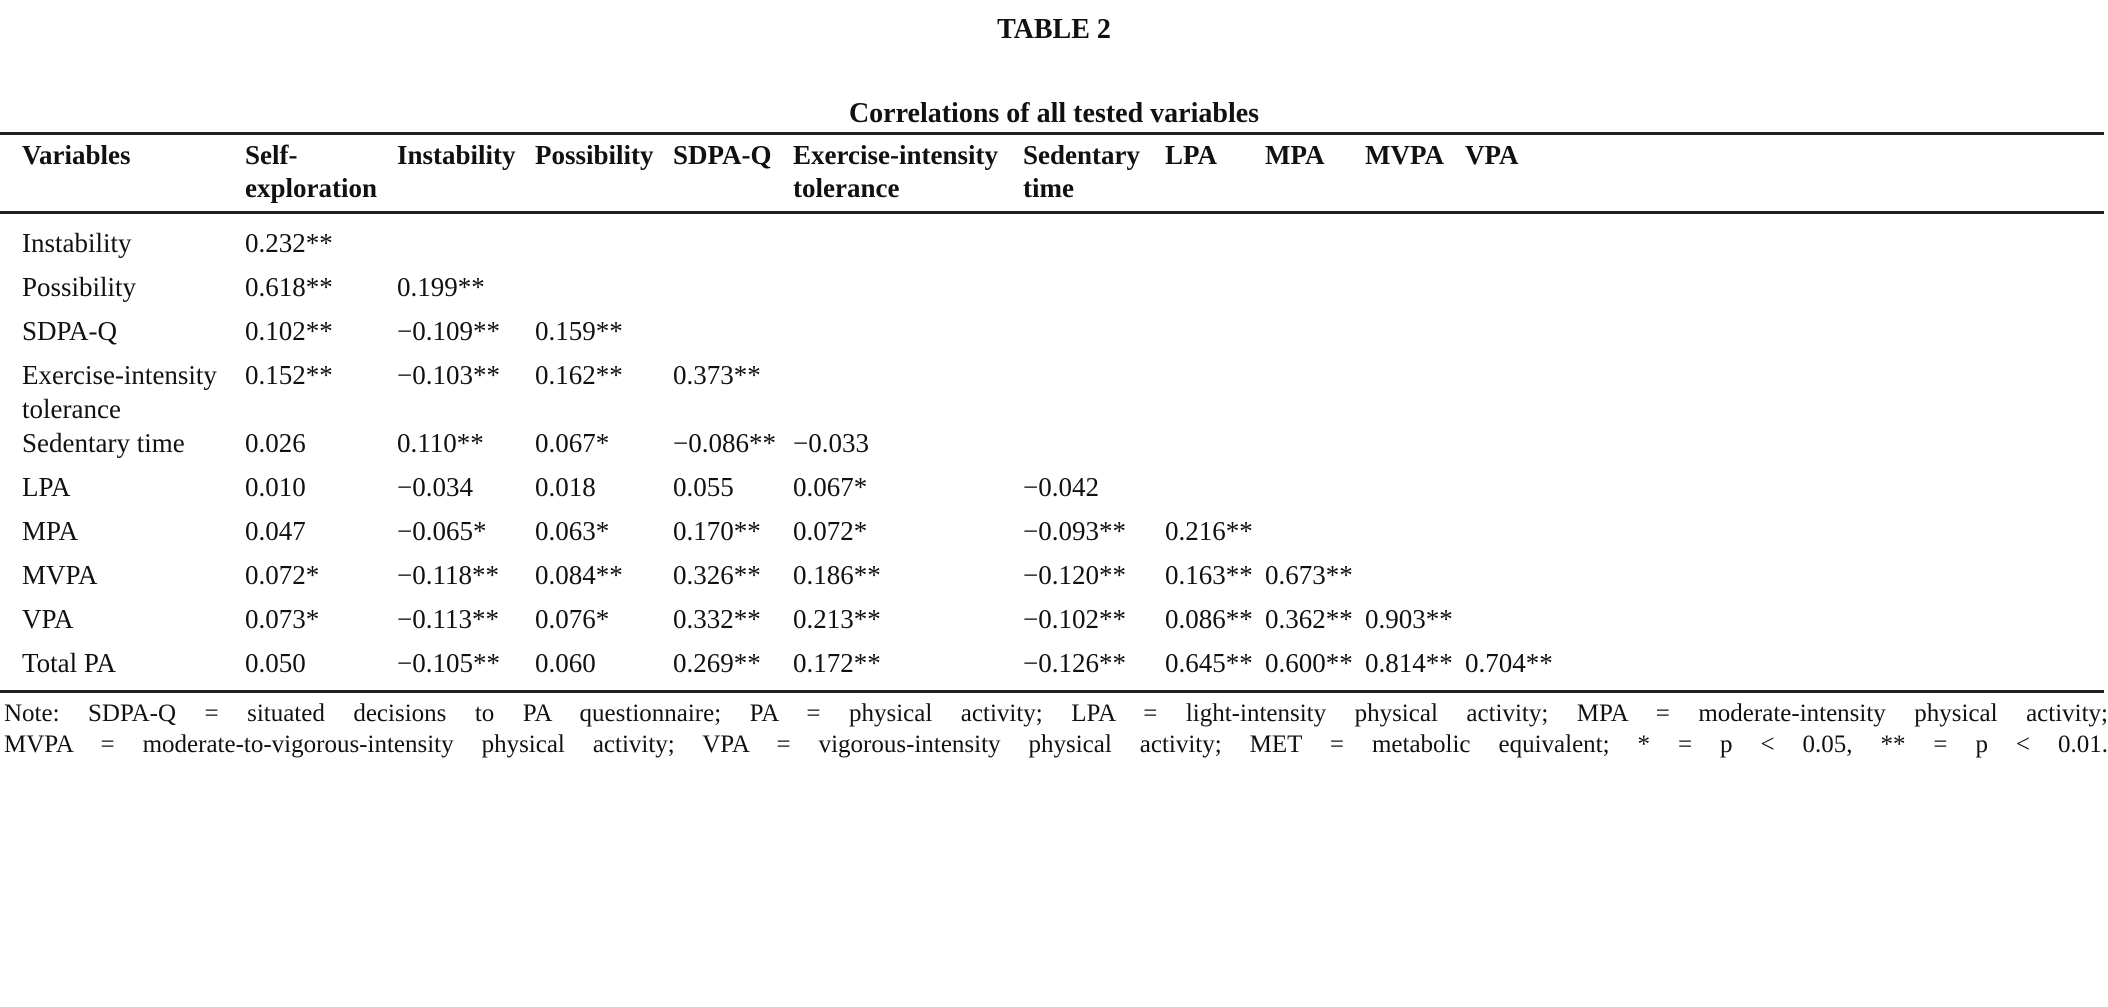  What do you see at coordinates (448, 663) in the screenshot?
I see `correlation-cell: −0.105**` at bounding box center [448, 663].